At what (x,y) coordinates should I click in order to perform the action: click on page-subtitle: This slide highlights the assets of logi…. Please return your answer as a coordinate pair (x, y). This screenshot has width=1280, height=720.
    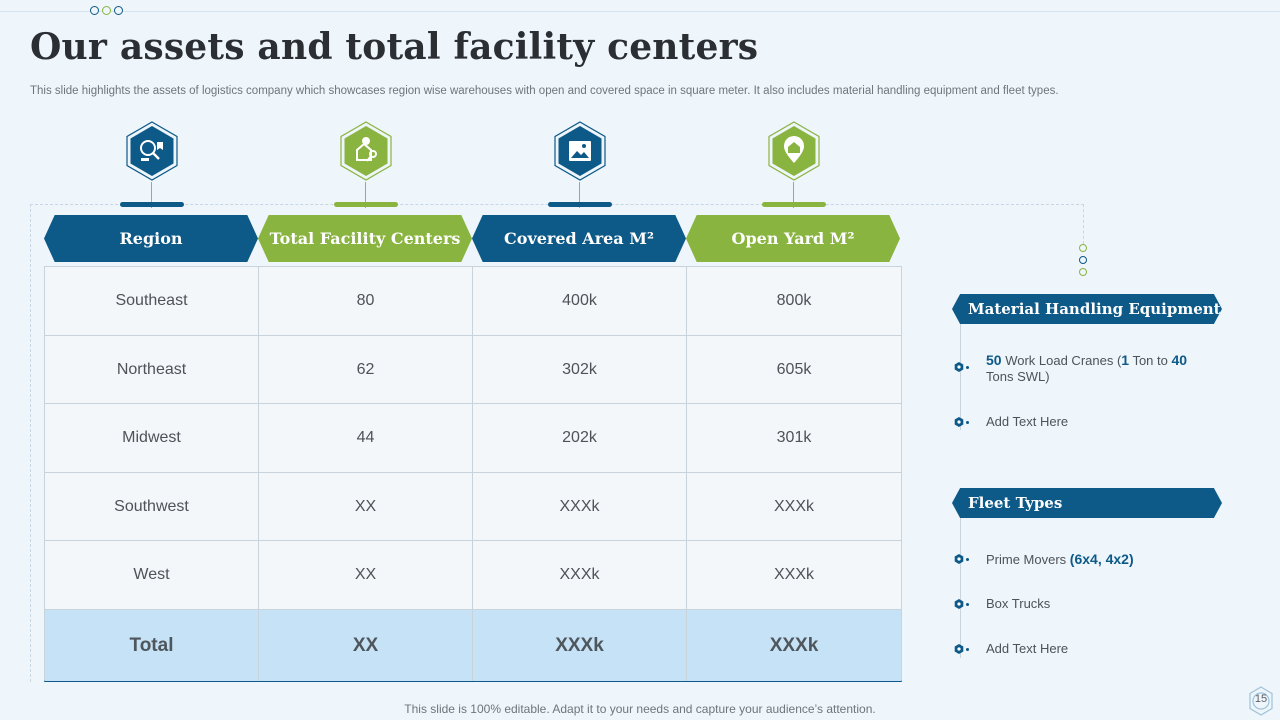
    Looking at the image, I should click on (544, 91).